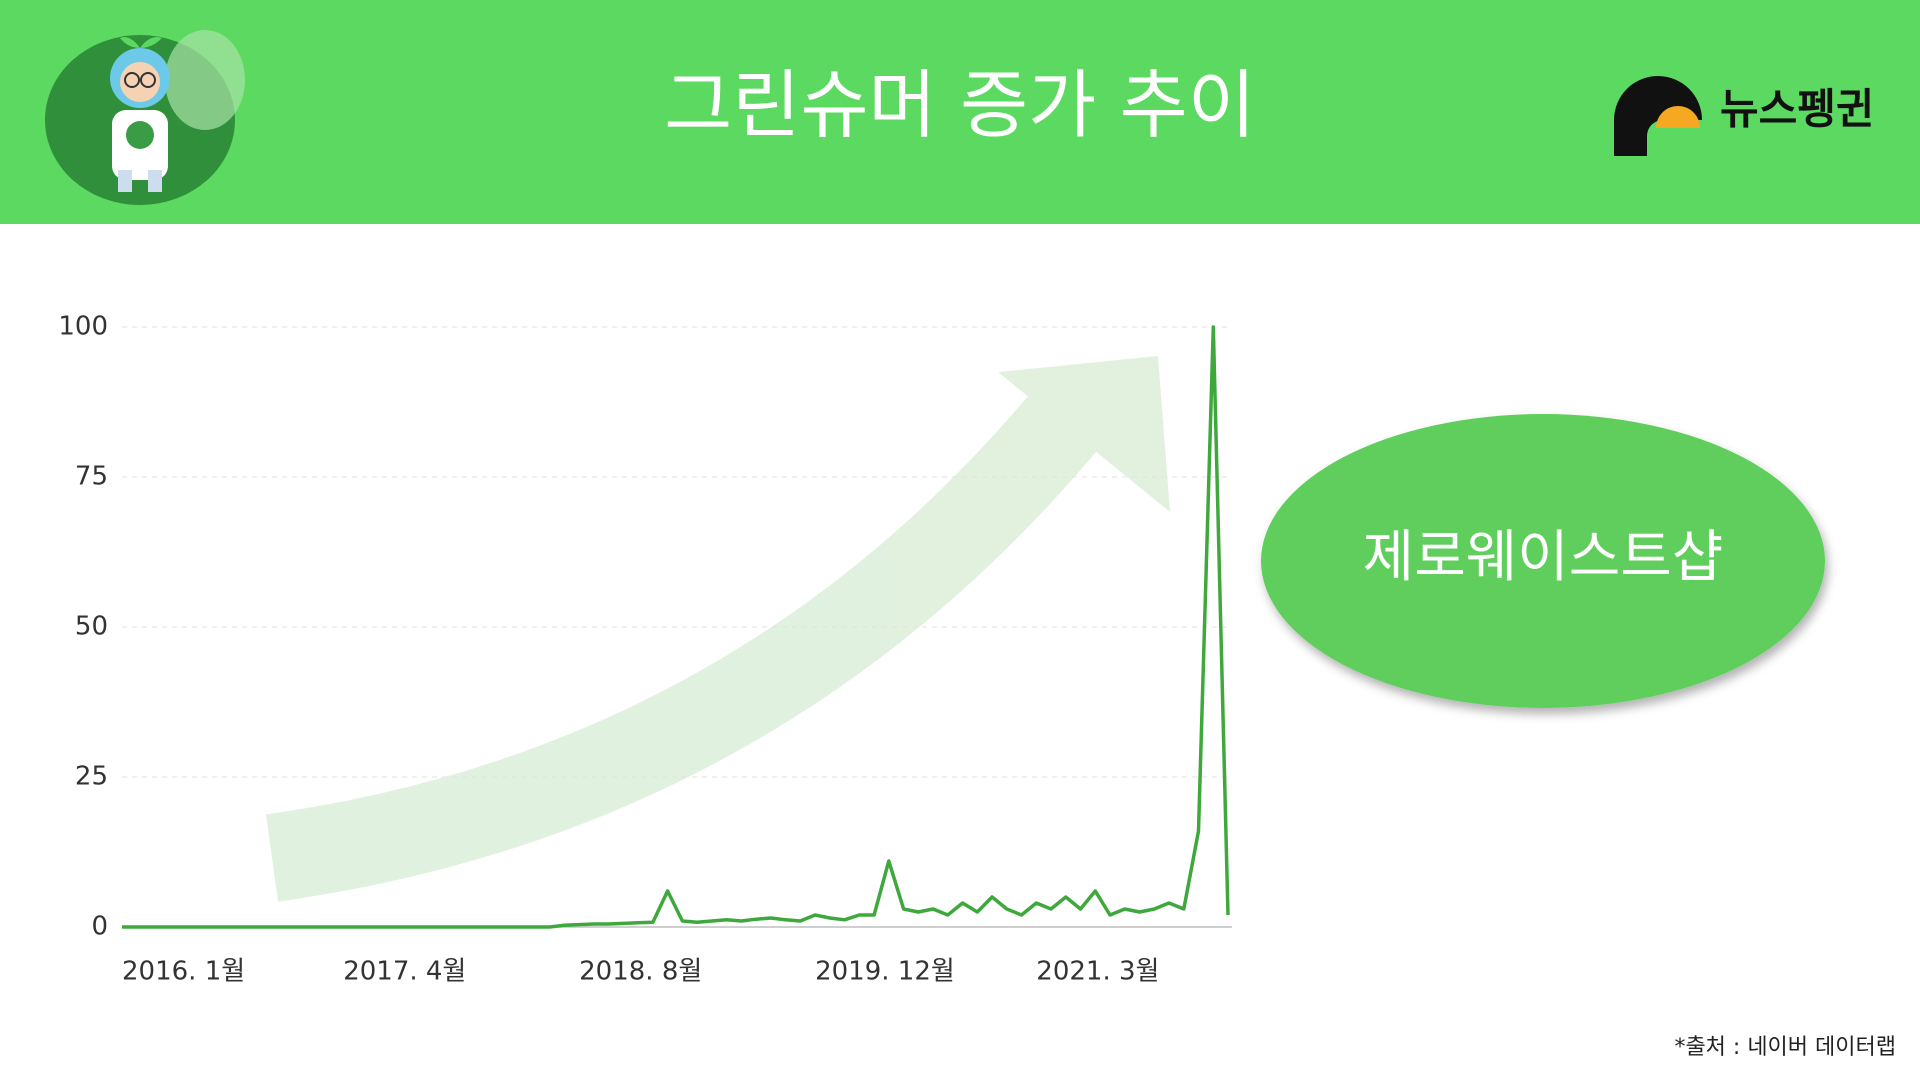  Describe the element at coordinates (91, 627) in the screenshot. I see `y-tick-label: 50` at that location.